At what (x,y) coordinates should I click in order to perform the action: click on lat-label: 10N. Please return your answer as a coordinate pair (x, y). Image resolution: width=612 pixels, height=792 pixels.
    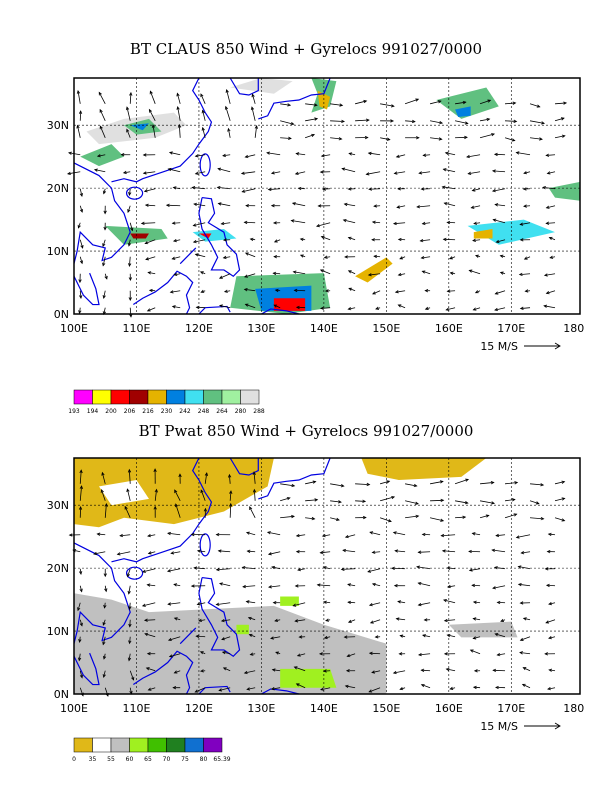
    Looking at the image, I should click on (58, 631).